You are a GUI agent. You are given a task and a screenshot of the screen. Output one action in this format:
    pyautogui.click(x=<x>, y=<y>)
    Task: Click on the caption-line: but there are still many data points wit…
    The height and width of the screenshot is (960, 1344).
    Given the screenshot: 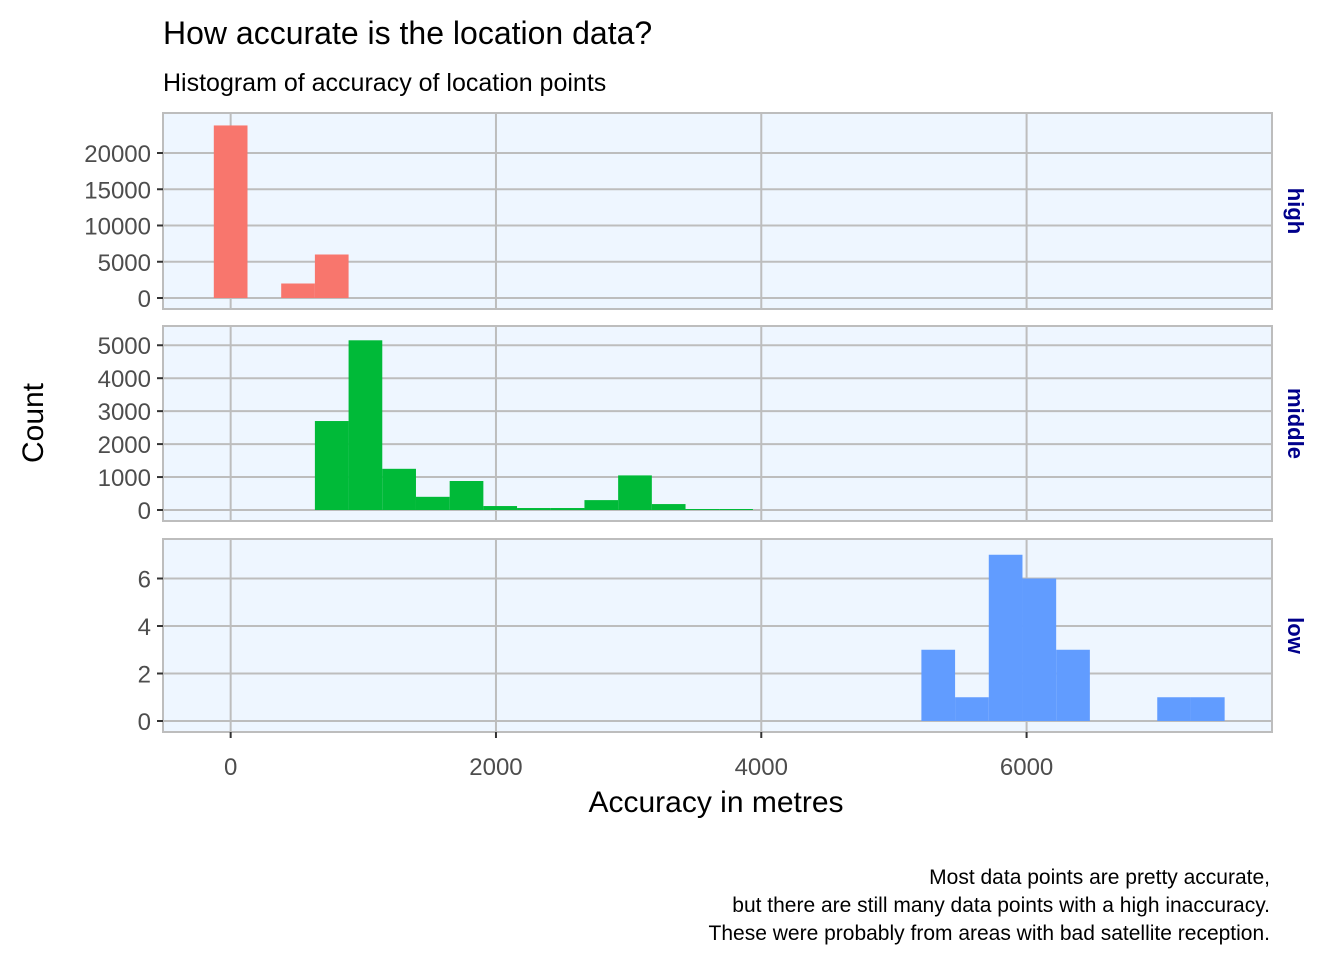 What is the action you would take?
    pyautogui.click(x=1001, y=905)
    